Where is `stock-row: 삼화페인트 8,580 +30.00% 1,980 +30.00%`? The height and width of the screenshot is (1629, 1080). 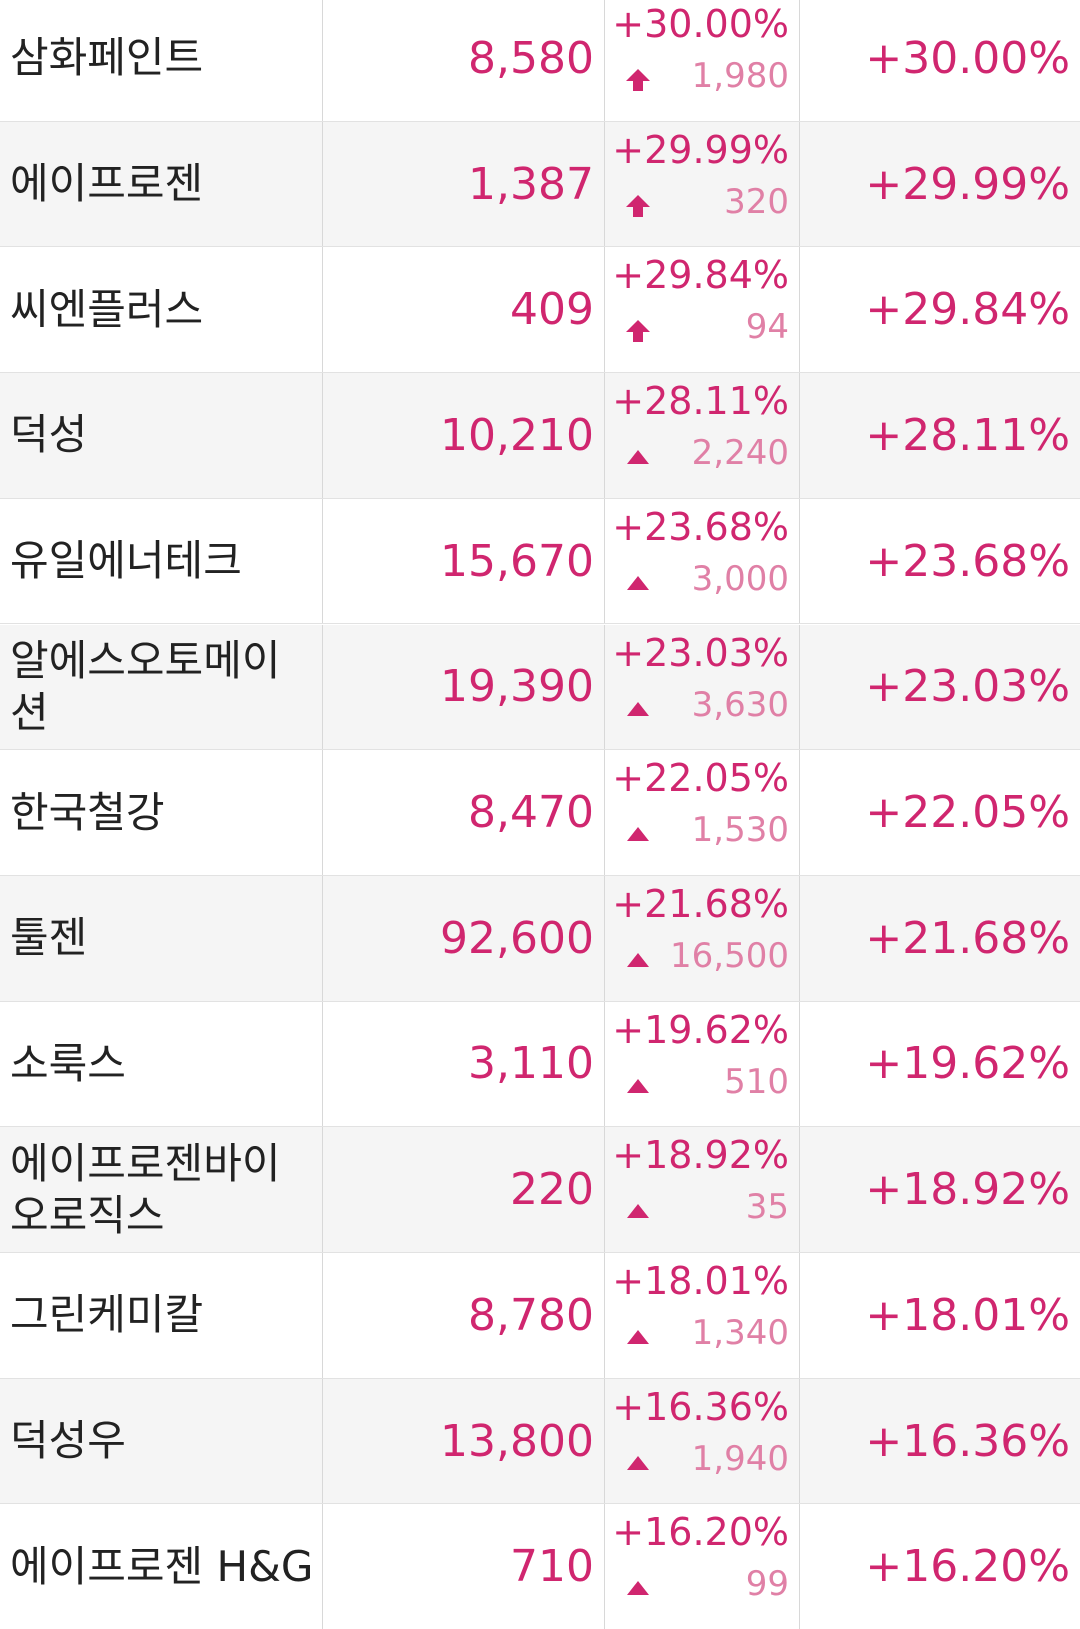
stock-row: 삼화페인트 8,580 +30.00% 1,980 +30.00% is located at coordinates (540, 61).